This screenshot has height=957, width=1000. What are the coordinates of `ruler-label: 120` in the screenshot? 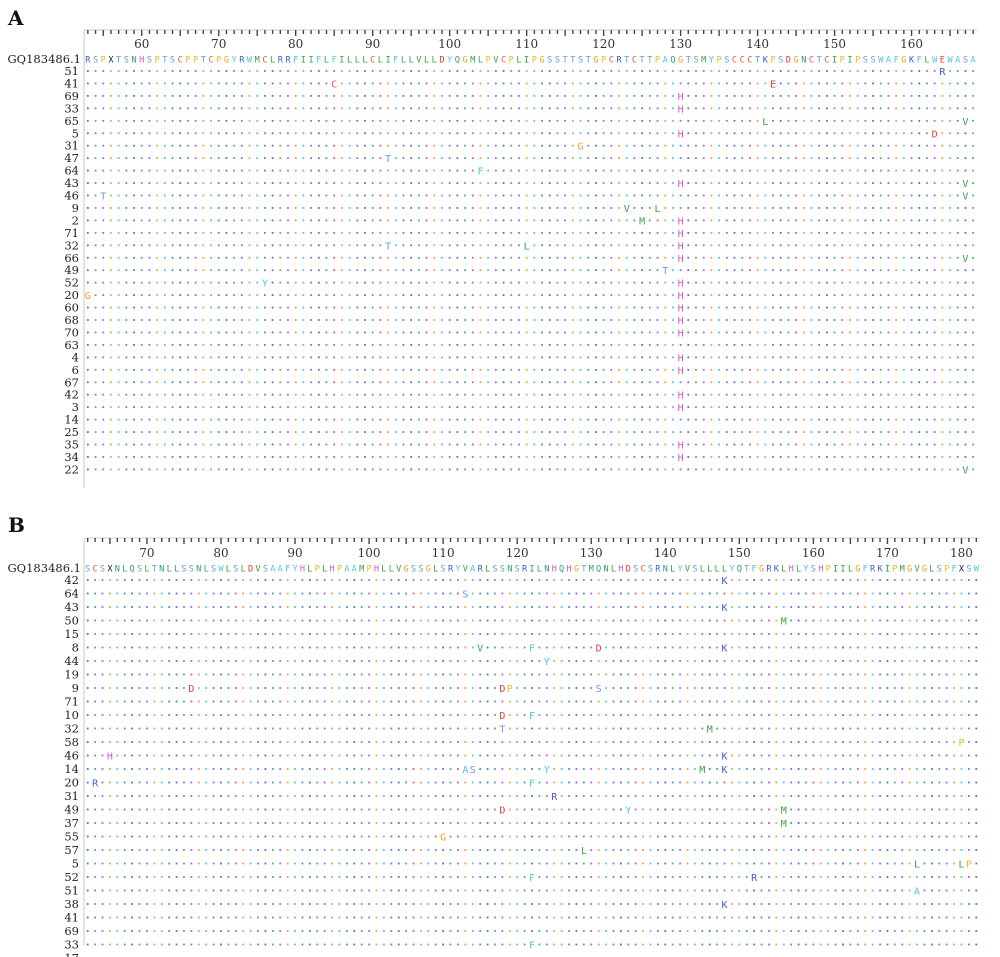 It's located at (517, 553).